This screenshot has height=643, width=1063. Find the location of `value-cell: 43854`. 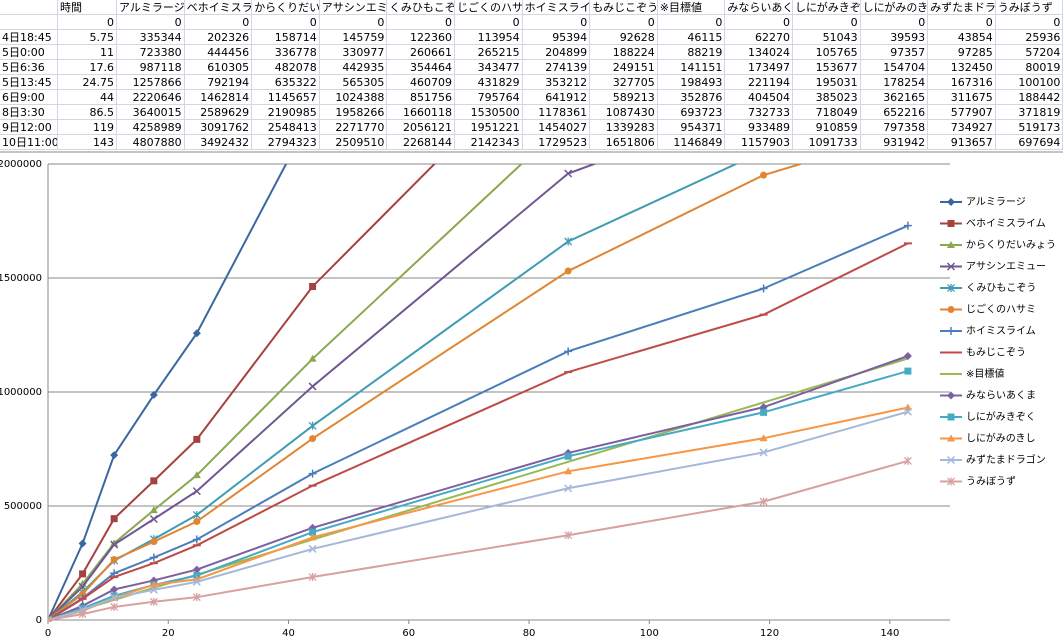

value-cell: 43854 is located at coordinates (962, 37).